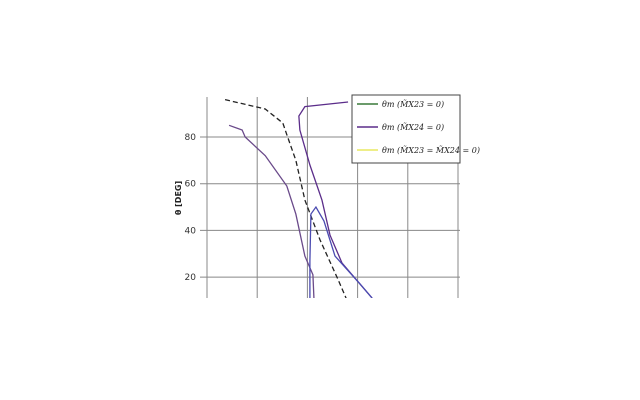 This screenshot has width=640, height=400. I want to click on y-tick-label: 80, so click(191, 138).